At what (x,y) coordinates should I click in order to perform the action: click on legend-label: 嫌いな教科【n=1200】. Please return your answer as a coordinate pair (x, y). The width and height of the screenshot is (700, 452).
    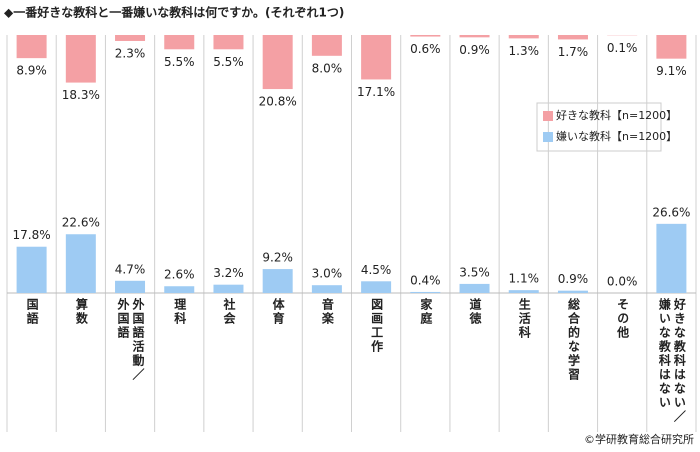
    Looking at the image, I should click on (616, 136).